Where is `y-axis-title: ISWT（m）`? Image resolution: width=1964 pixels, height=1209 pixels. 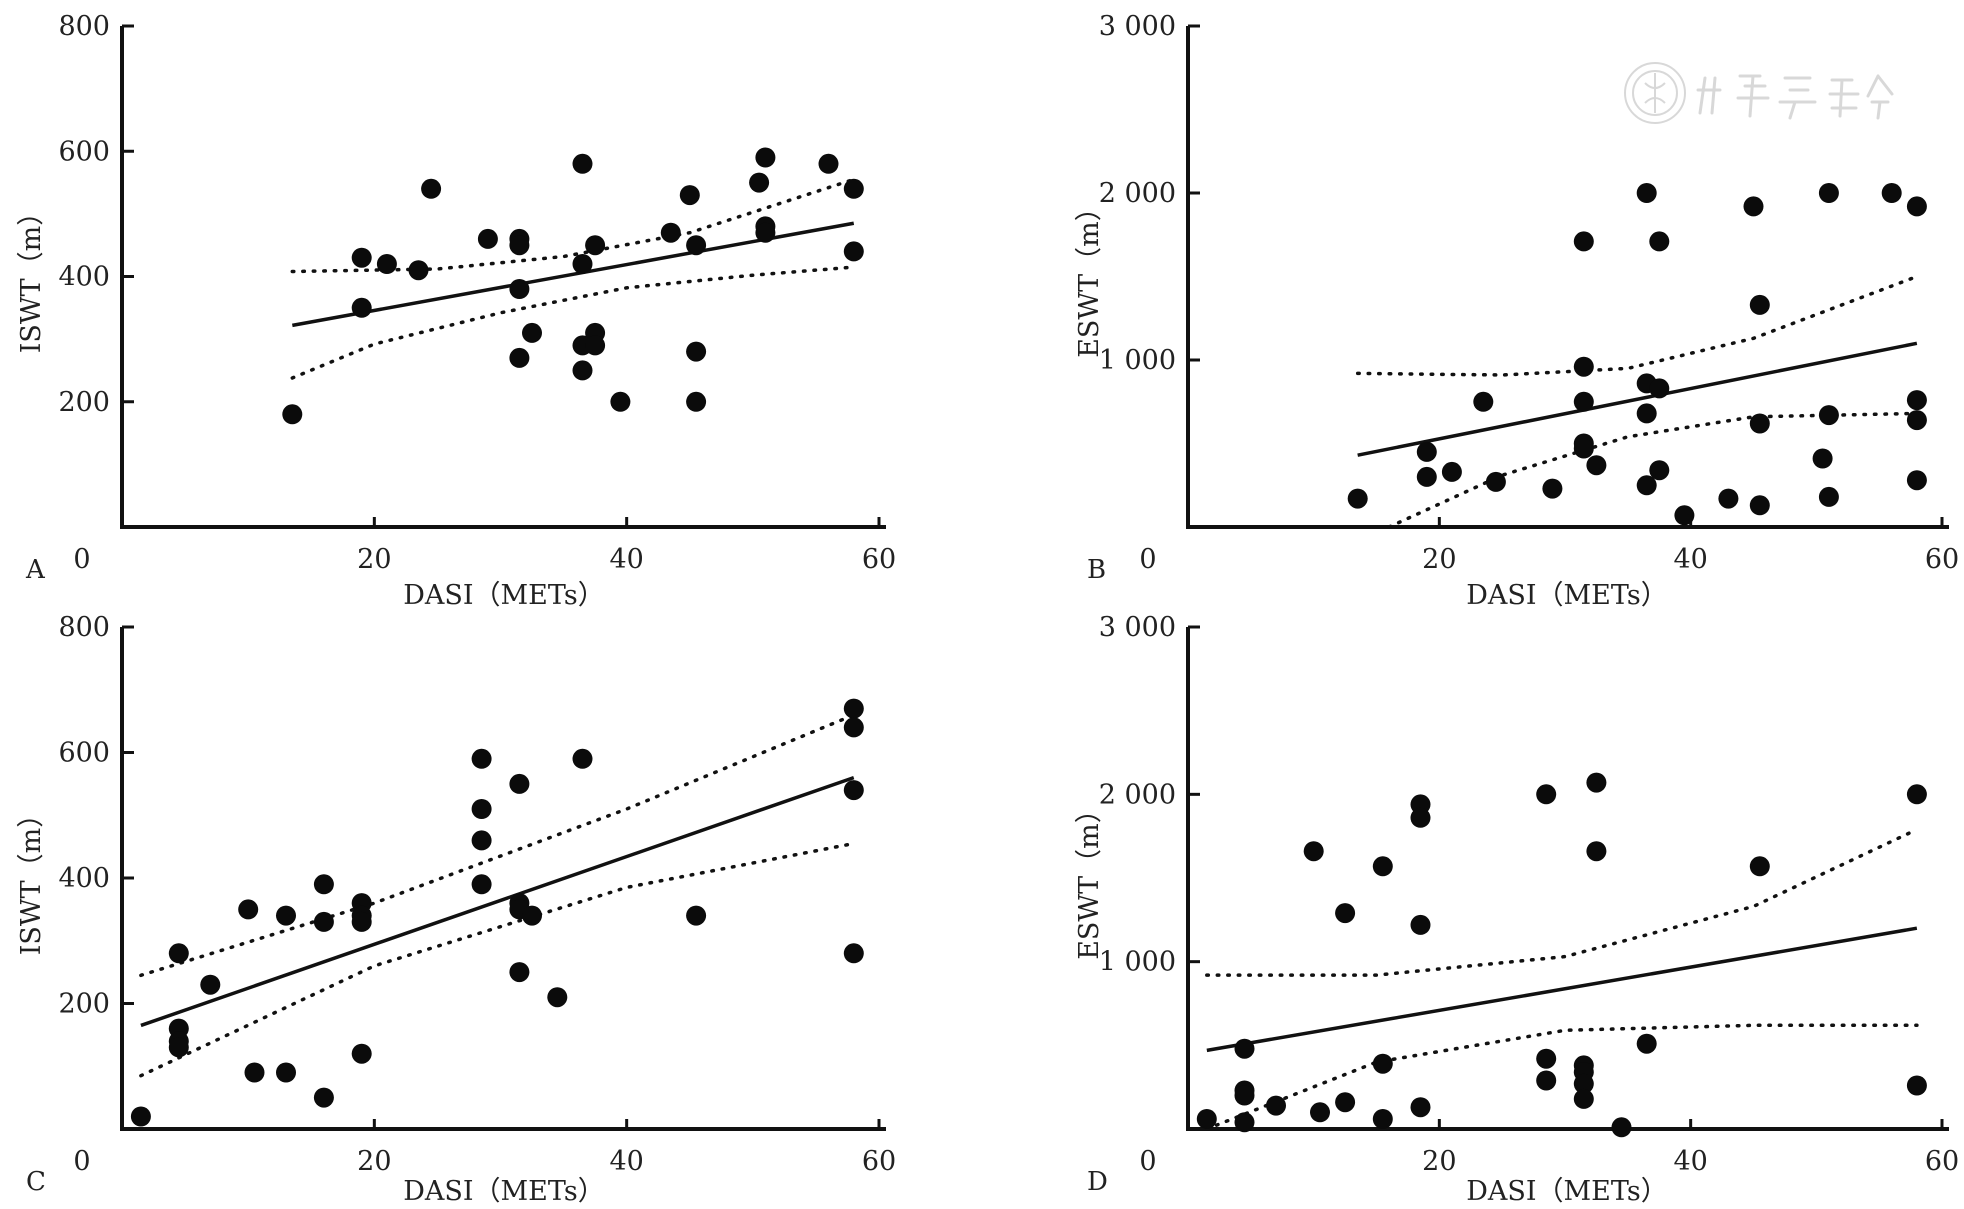
y-axis-title: ISWT（m） is located at coordinates (31, 878).